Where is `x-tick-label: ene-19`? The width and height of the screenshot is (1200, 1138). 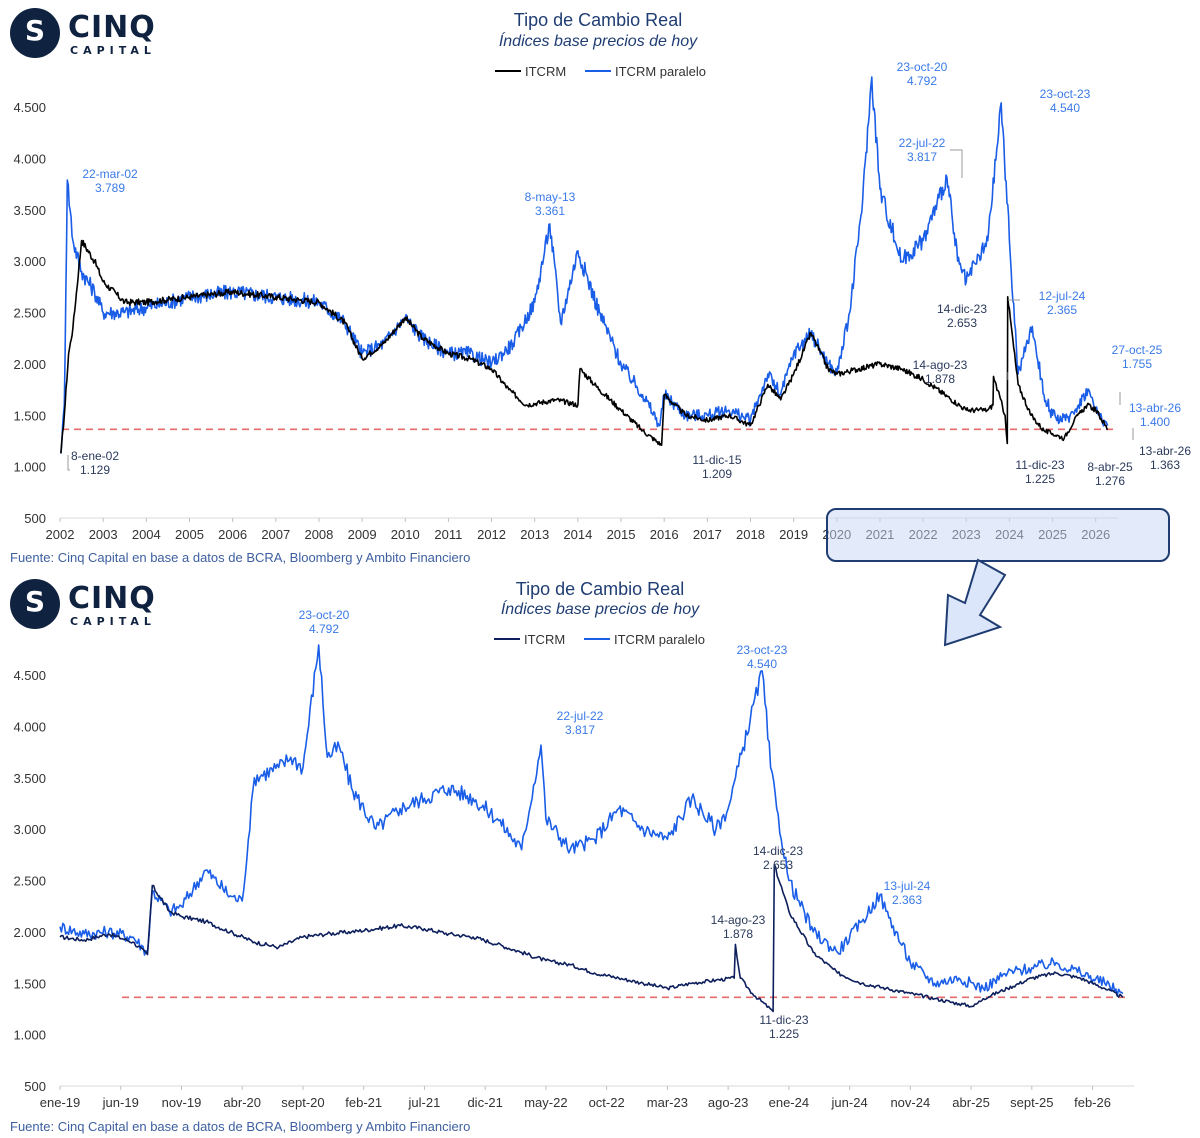 x-tick-label: ene-19 is located at coordinates (60, 1102).